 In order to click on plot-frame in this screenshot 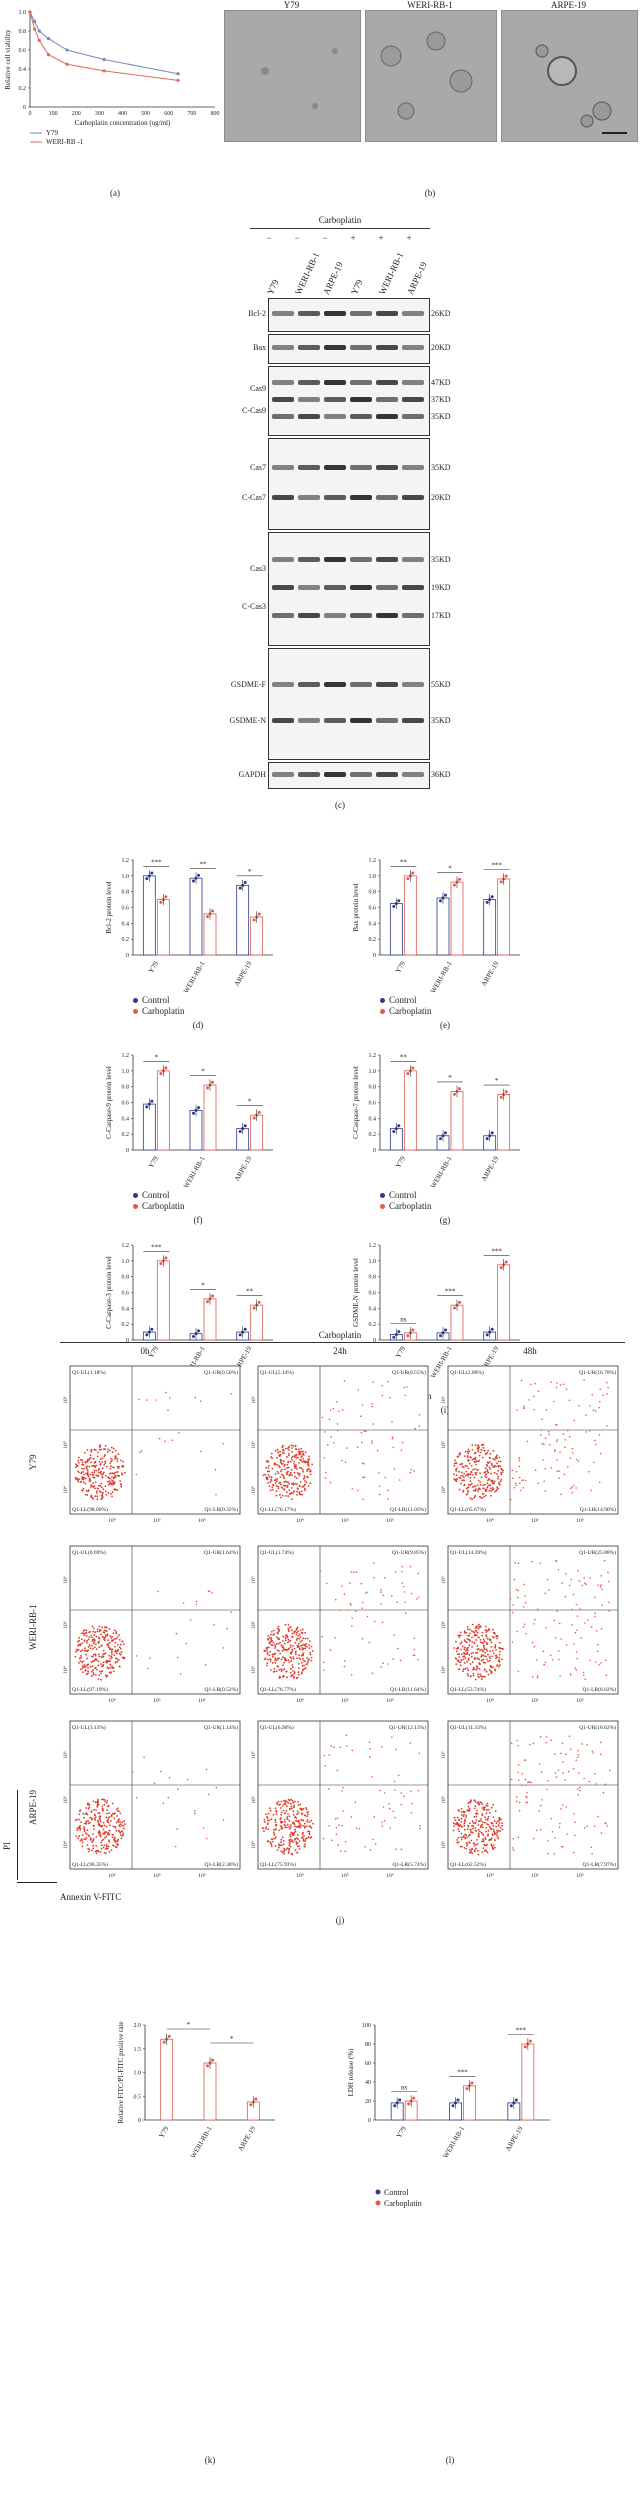, I will do `click(533, 1620)`.